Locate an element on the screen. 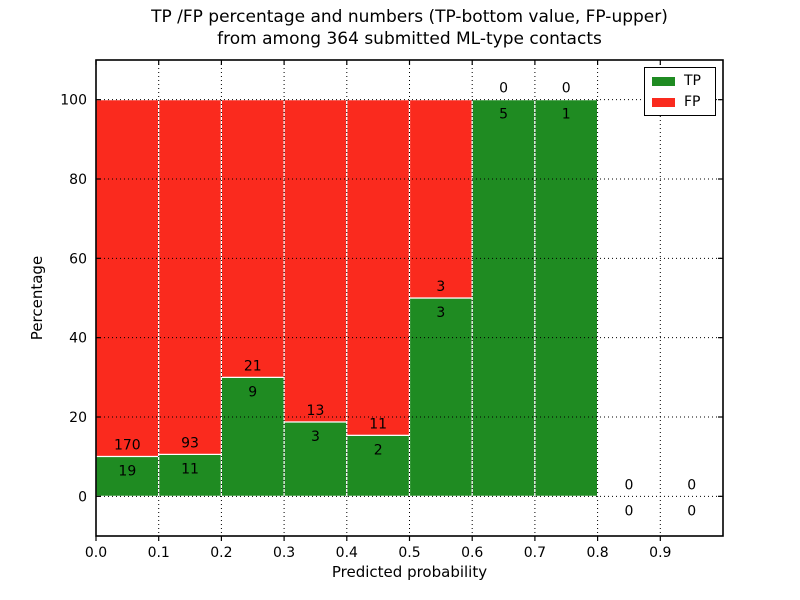 Image resolution: width=800 pixels, height=600 pixels. x-tick-label-6: 0.6 is located at coordinates (472, 553).